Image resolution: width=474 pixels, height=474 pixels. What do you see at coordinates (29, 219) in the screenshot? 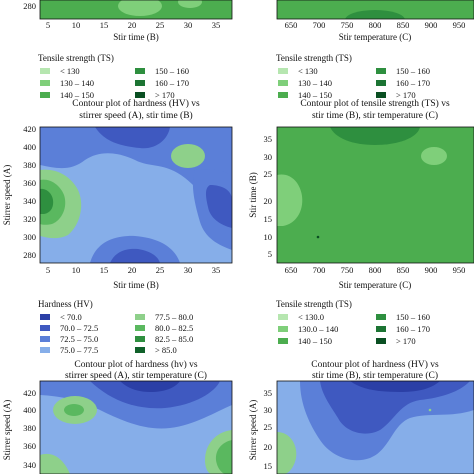
I see `y-tick: 320` at bounding box center [29, 219].